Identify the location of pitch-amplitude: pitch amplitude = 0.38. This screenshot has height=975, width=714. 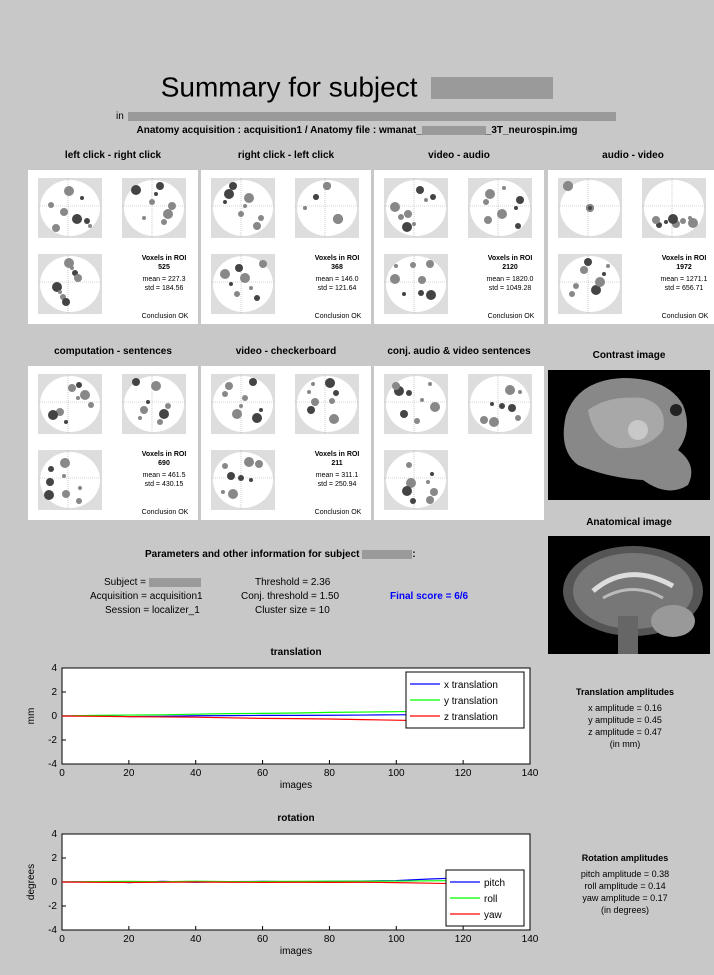
(625, 874).